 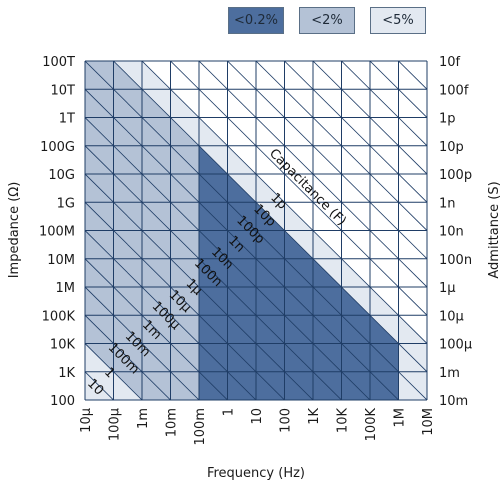 What do you see at coordinates (256, 473) in the screenshot?
I see `x-axis-title: Frequency (Hz)` at bounding box center [256, 473].